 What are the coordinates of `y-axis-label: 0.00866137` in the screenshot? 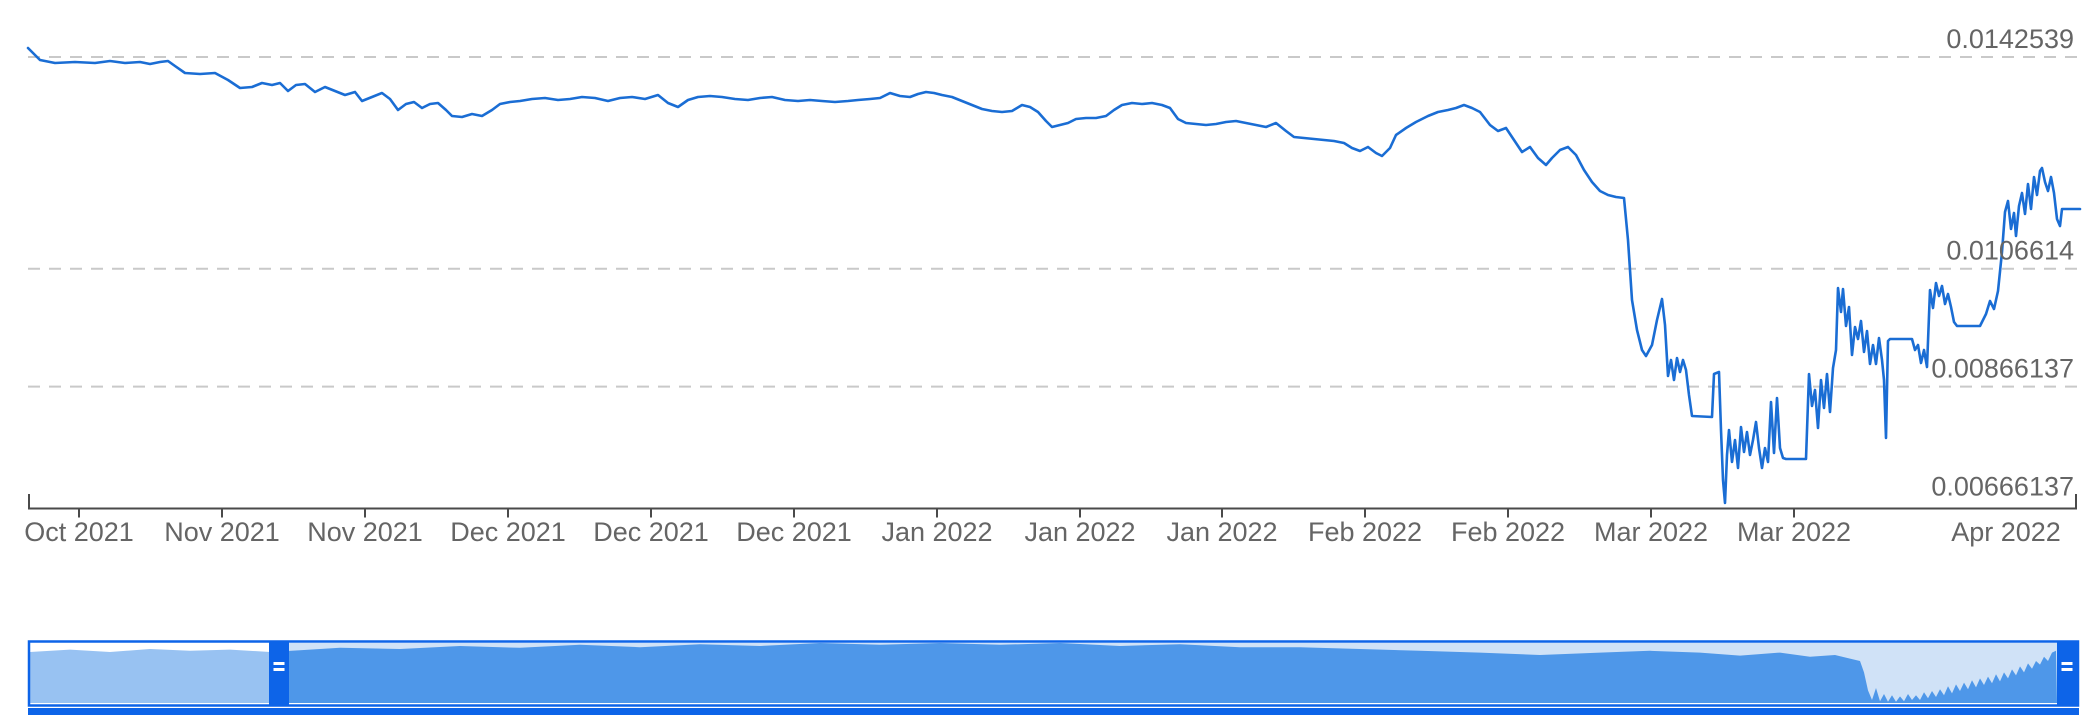 It's located at (2002, 369).